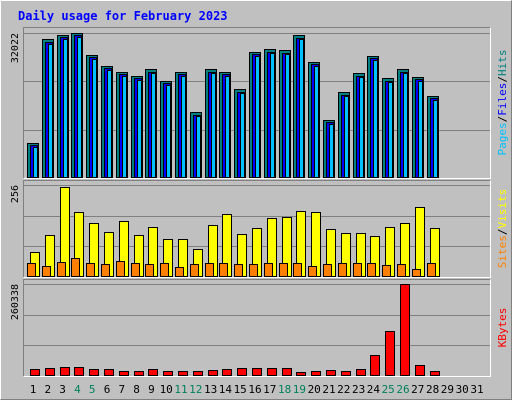 This screenshot has height=405, width=512. I want to click on x-tick-label: 18, so click(284, 389).